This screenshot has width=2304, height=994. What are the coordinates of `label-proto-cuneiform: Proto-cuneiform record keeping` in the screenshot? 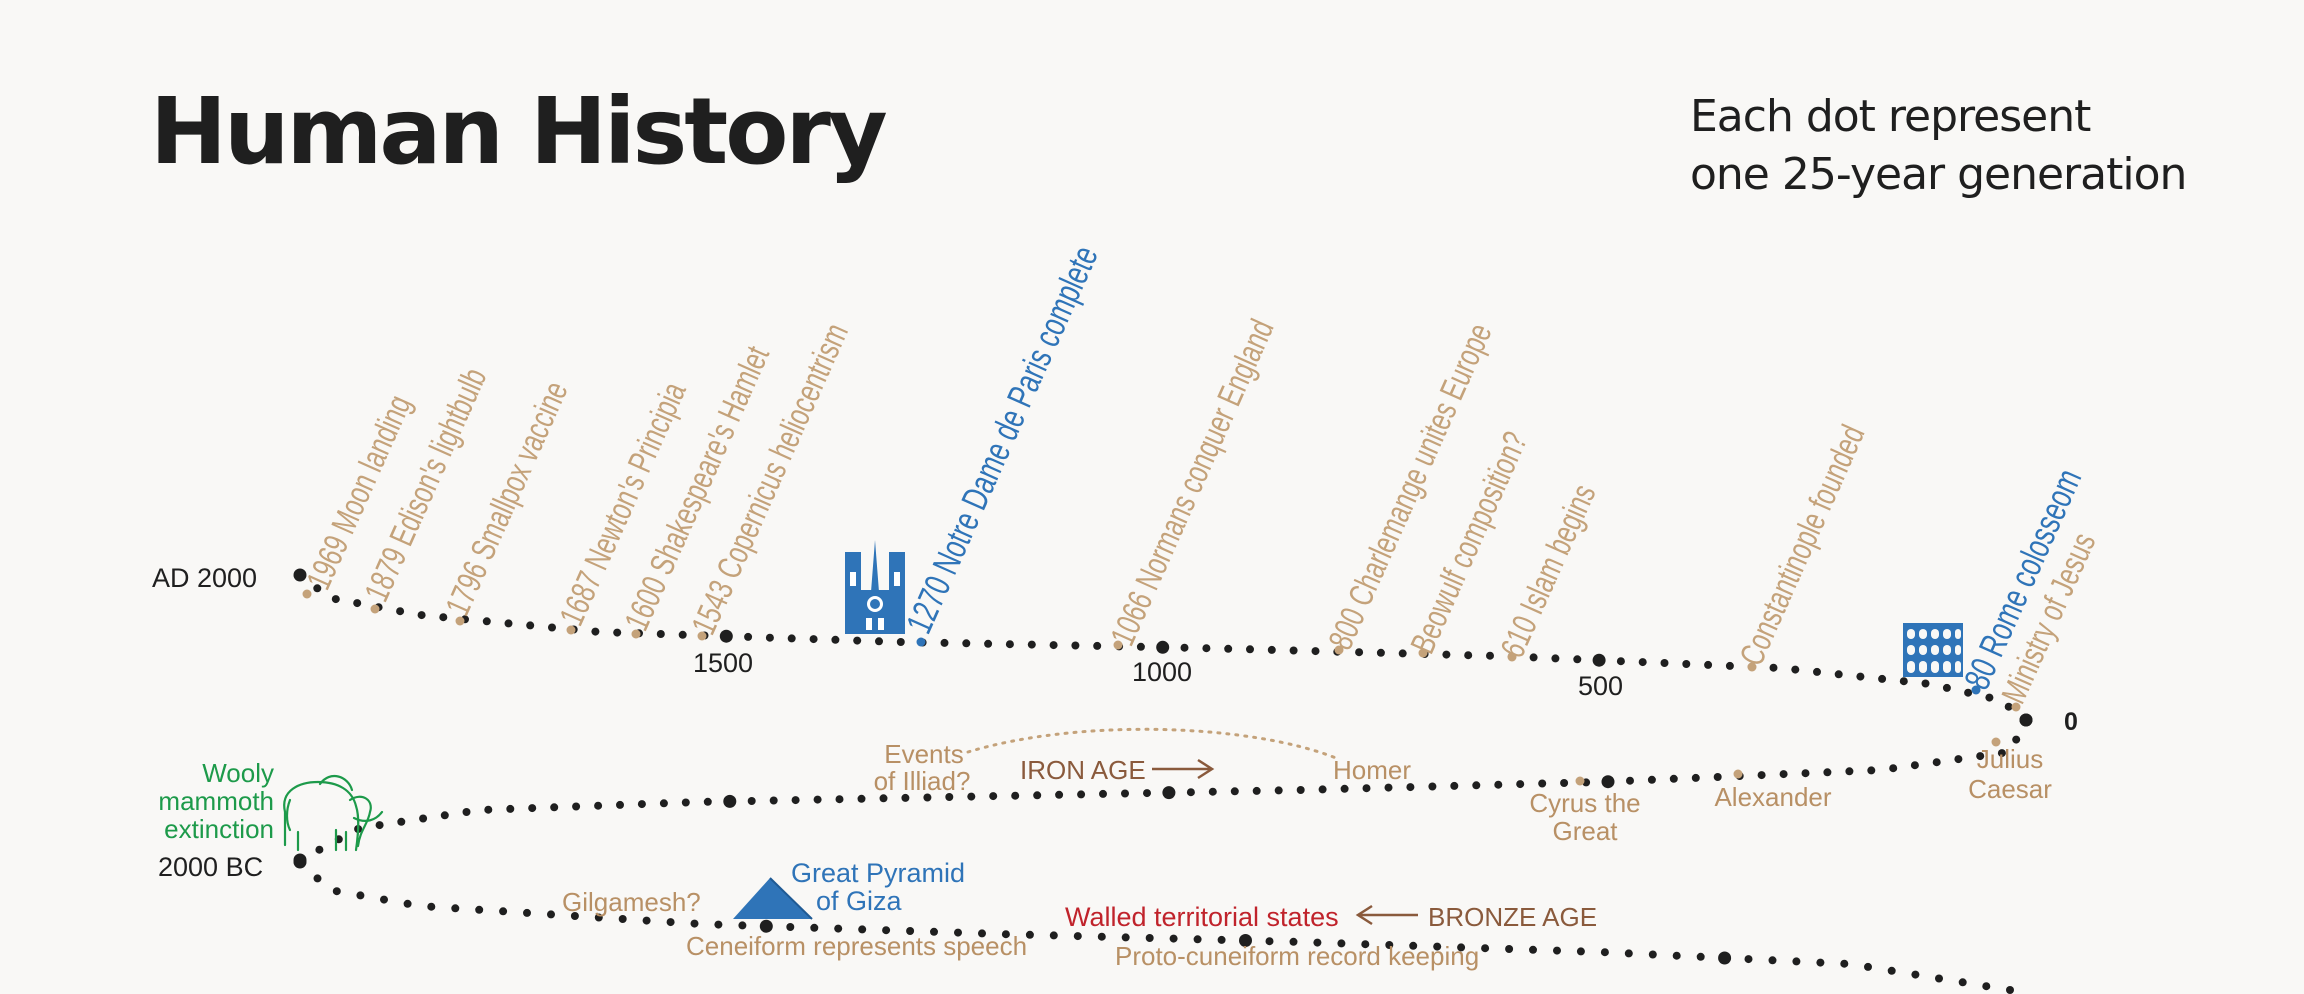 It's located at (1297, 956).